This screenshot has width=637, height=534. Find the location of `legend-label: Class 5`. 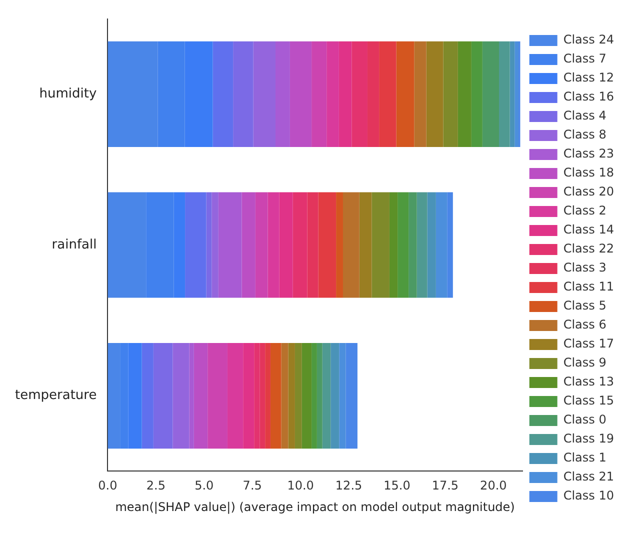

legend-label: Class 5 is located at coordinates (584, 305).